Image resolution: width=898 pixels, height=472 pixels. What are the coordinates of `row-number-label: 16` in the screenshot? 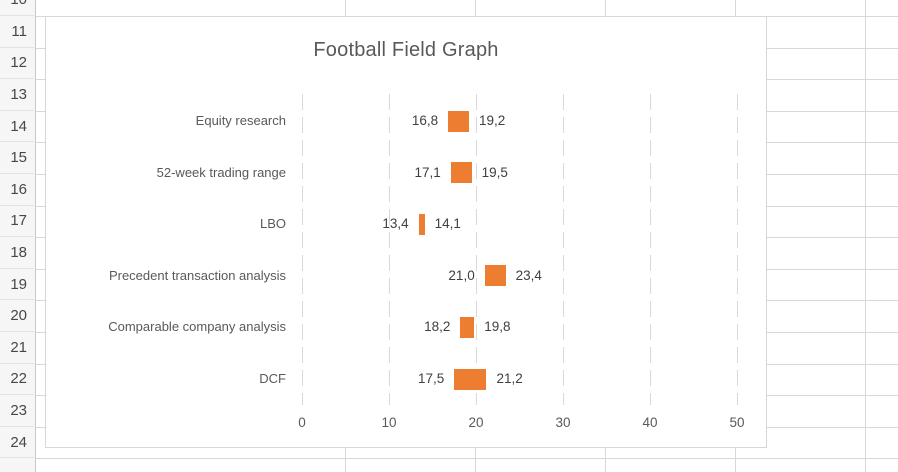 It's located at (18, 189).